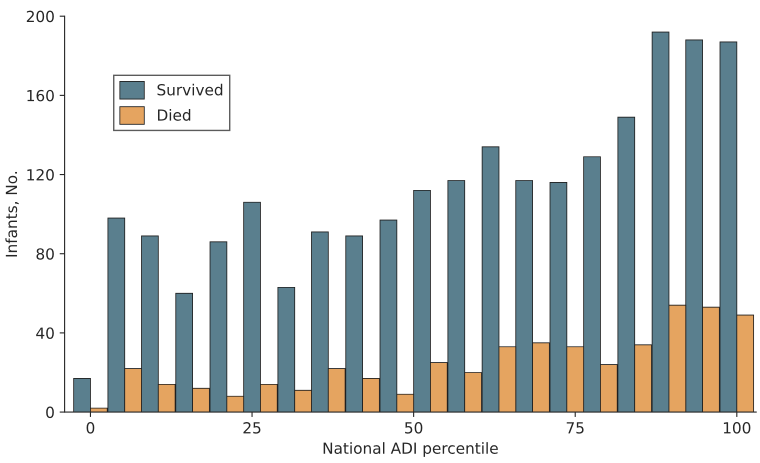 The image size is (760, 463). Describe the element at coordinates (50, 412) in the screenshot. I see `y-tick-label: 0` at that location.